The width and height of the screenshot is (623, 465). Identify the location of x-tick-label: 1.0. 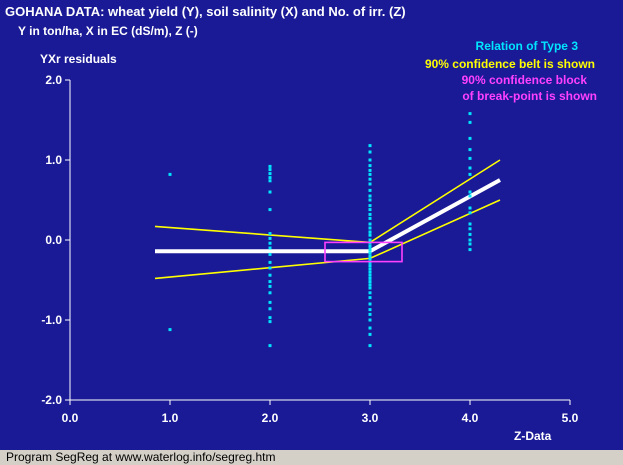
(170, 418).